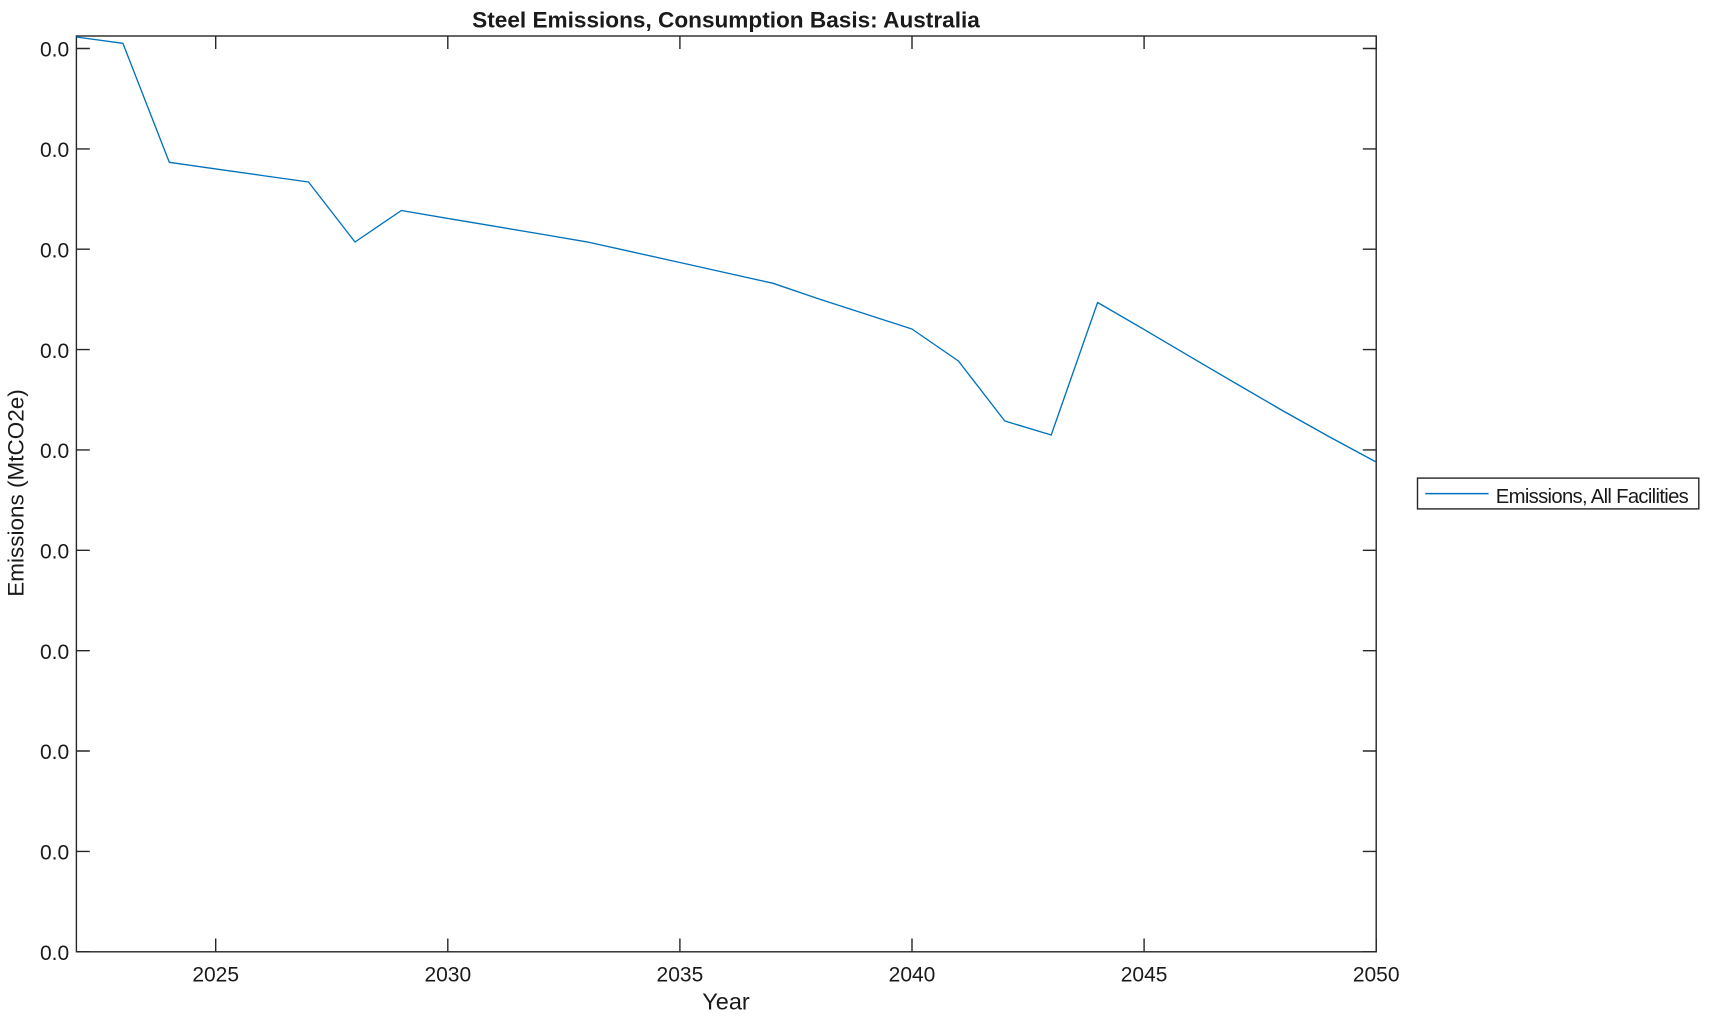 The width and height of the screenshot is (1709, 1021). What do you see at coordinates (726, 1002) in the screenshot?
I see `svg-text: Year` at bounding box center [726, 1002].